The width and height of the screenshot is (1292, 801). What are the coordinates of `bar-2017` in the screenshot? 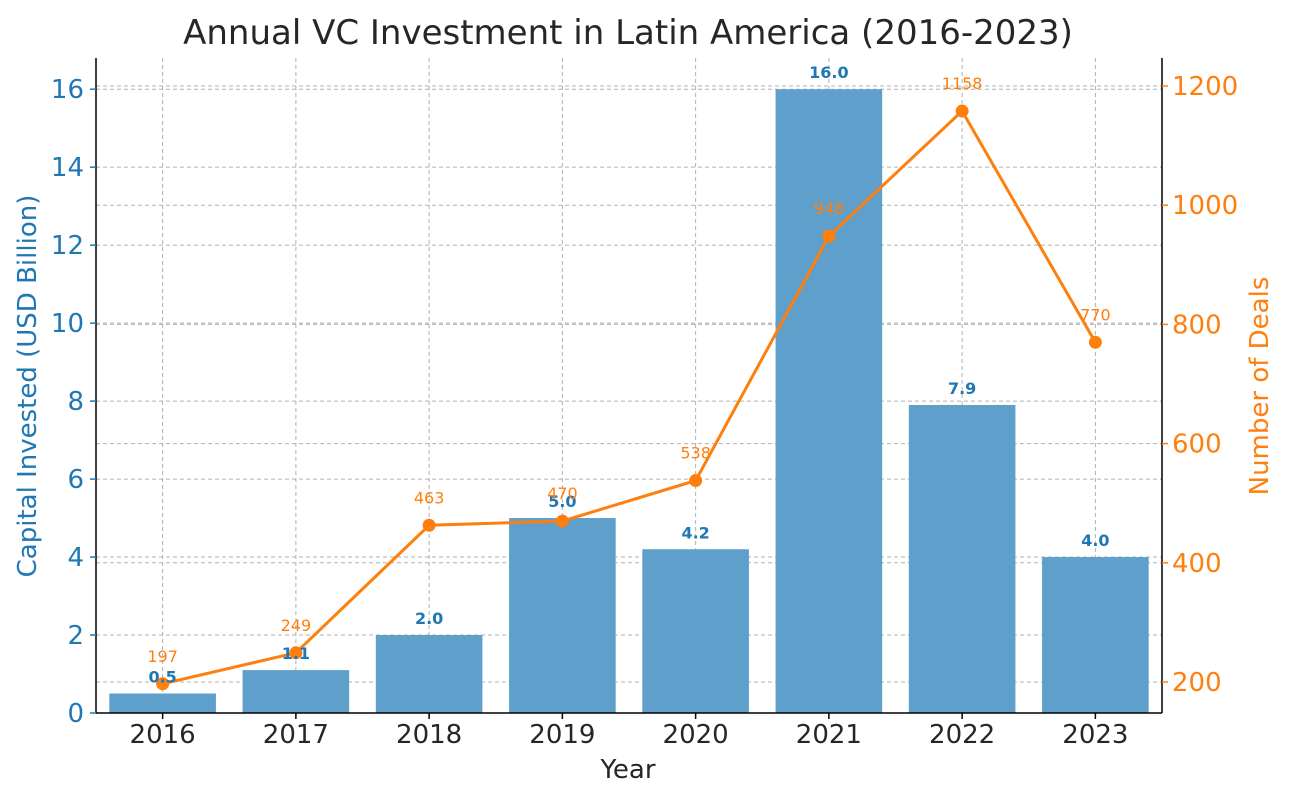 It's located at (296, 691).